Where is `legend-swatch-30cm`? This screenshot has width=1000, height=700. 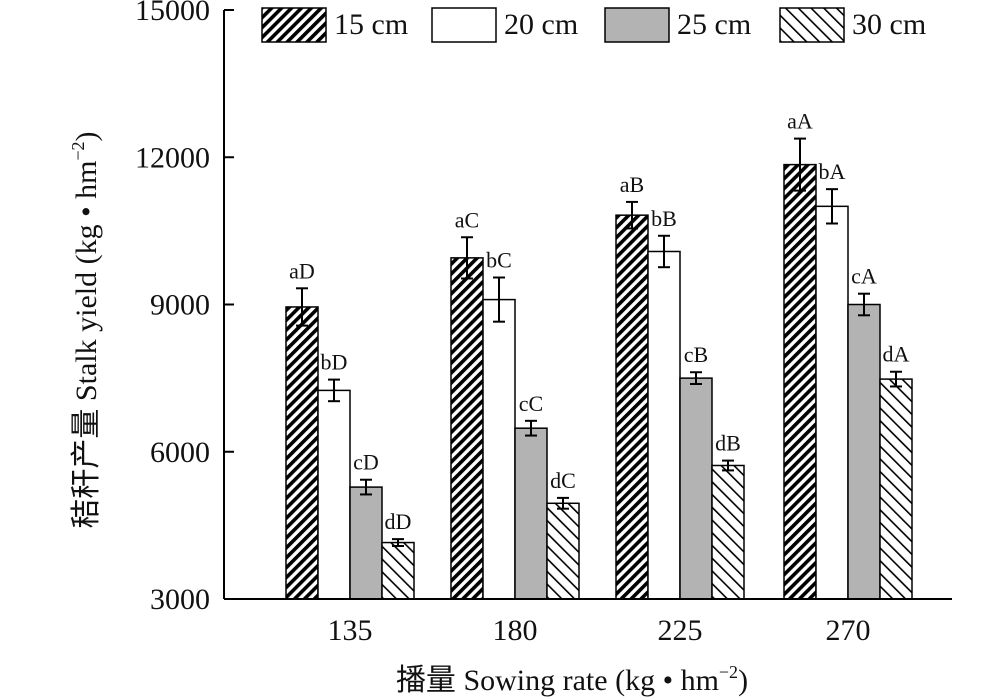
legend-swatch-30cm is located at coordinates (812, 25).